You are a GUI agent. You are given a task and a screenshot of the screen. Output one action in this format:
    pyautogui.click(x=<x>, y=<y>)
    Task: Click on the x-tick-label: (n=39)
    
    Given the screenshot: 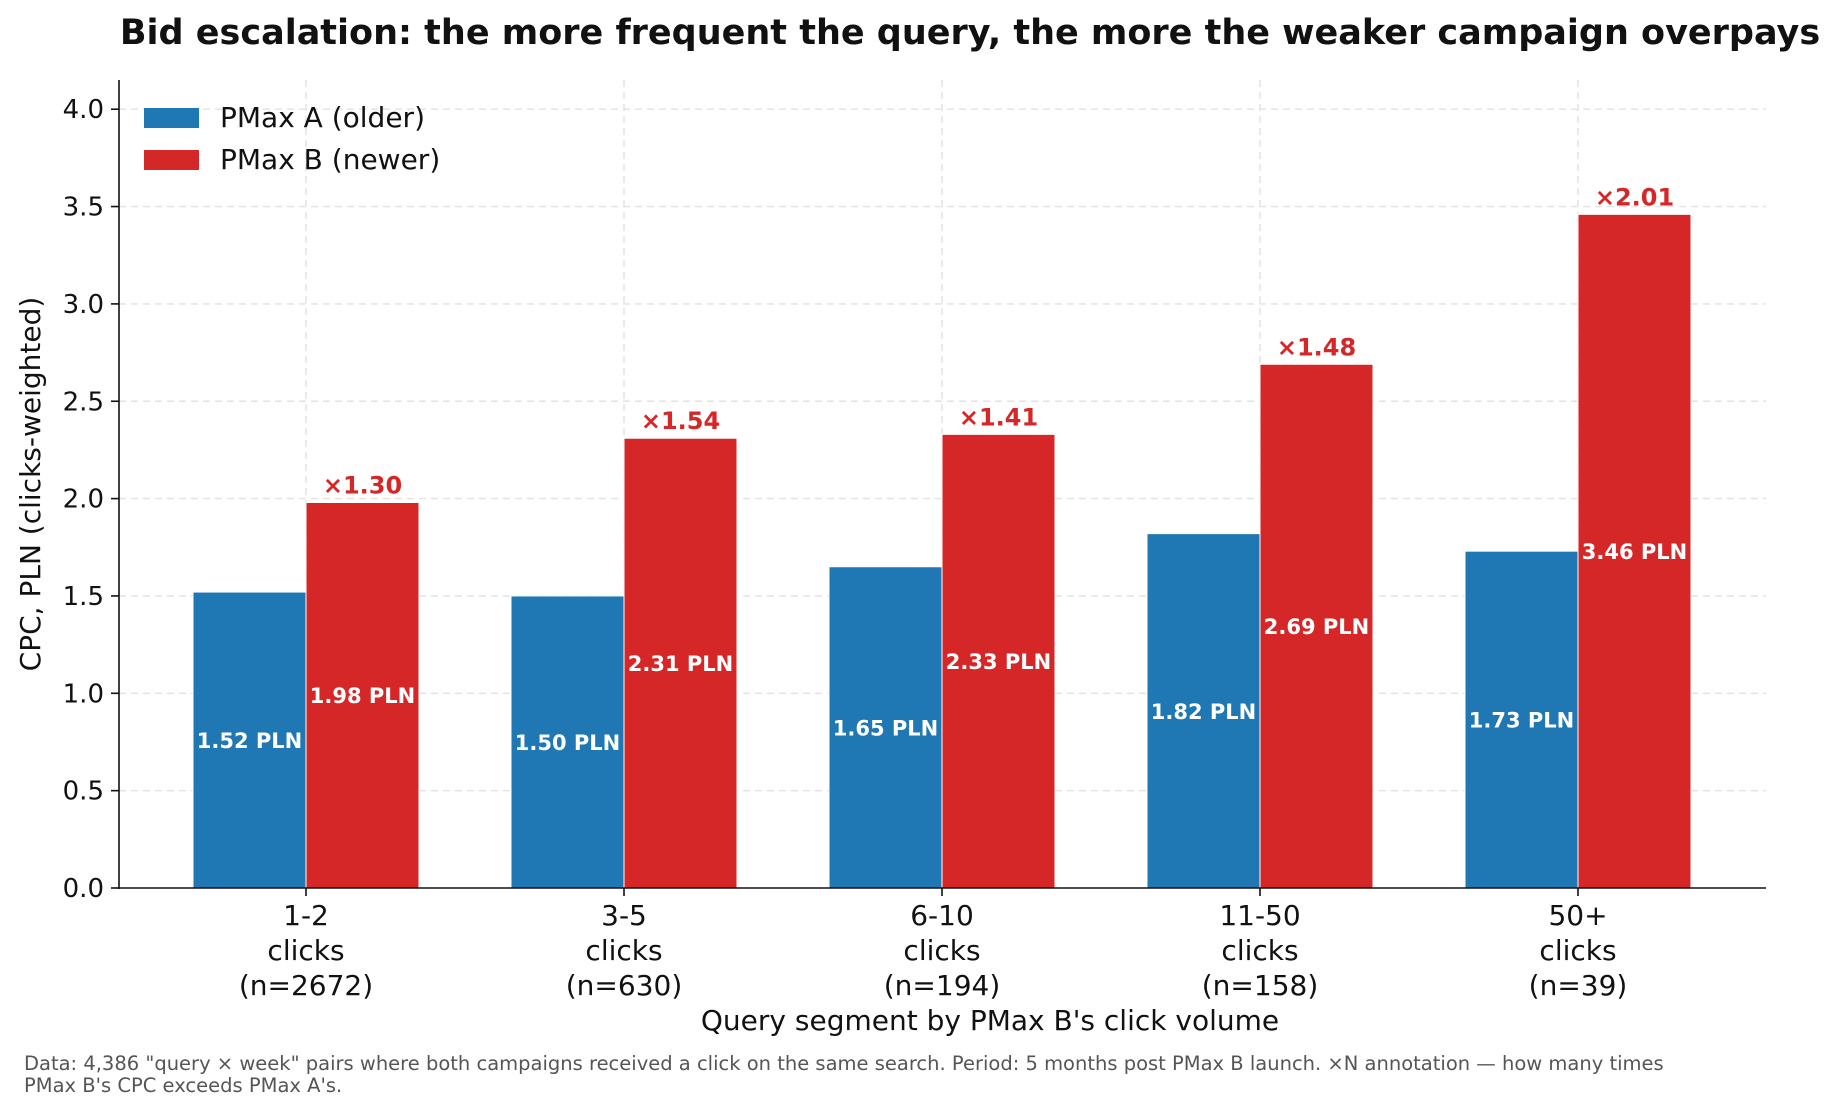 What is the action you would take?
    pyautogui.click(x=1578, y=985)
    